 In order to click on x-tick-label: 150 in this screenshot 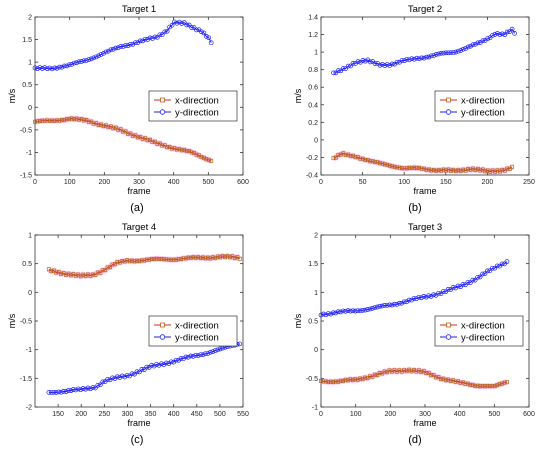, I will do `click(446, 182)`.